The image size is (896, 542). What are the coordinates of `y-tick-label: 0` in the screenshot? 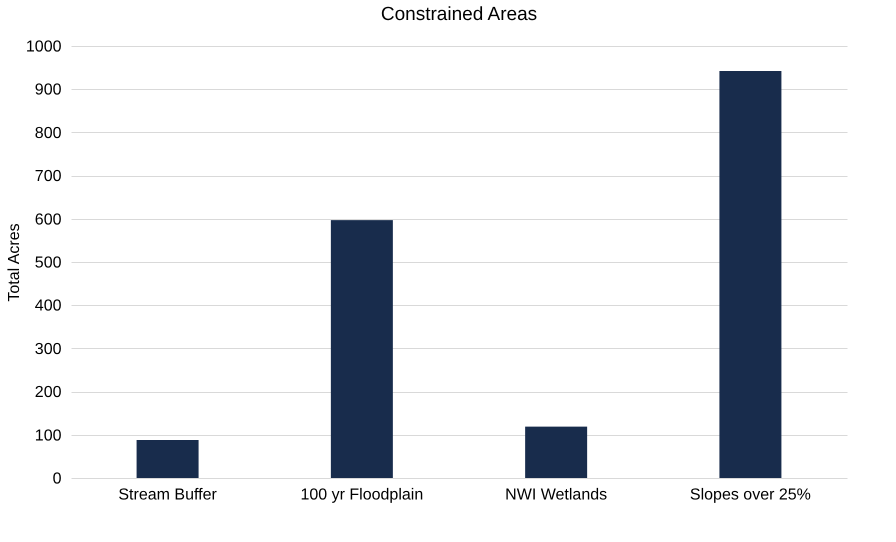 It's located at (57, 479).